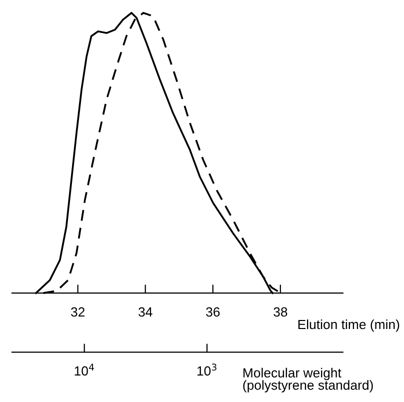 This screenshot has width=404, height=402. Describe the element at coordinates (78, 312) in the screenshot. I see `x-tick-label: 32` at that location.